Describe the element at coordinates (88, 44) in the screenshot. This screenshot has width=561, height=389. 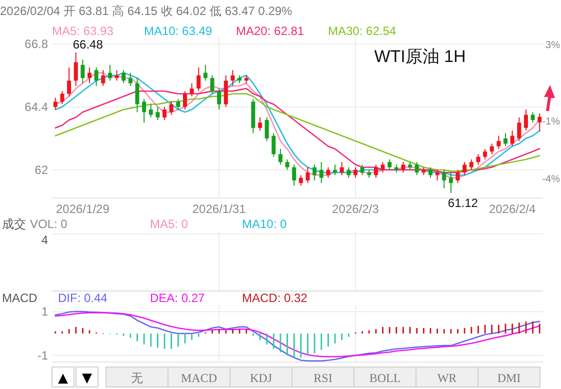
I see `annotation: 66.48` at that location.